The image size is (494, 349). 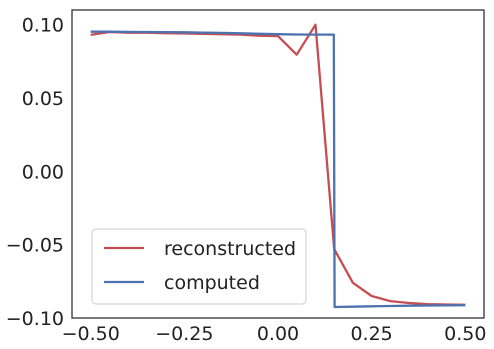 I want to click on y-tick-label: 0.10, so click(x=43, y=26).